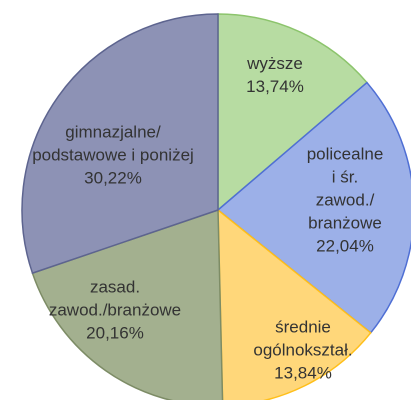 The width and height of the screenshot is (411, 400). I want to click on category-label: policealne i śr. zawod./ branżowe, so click(345, 188).